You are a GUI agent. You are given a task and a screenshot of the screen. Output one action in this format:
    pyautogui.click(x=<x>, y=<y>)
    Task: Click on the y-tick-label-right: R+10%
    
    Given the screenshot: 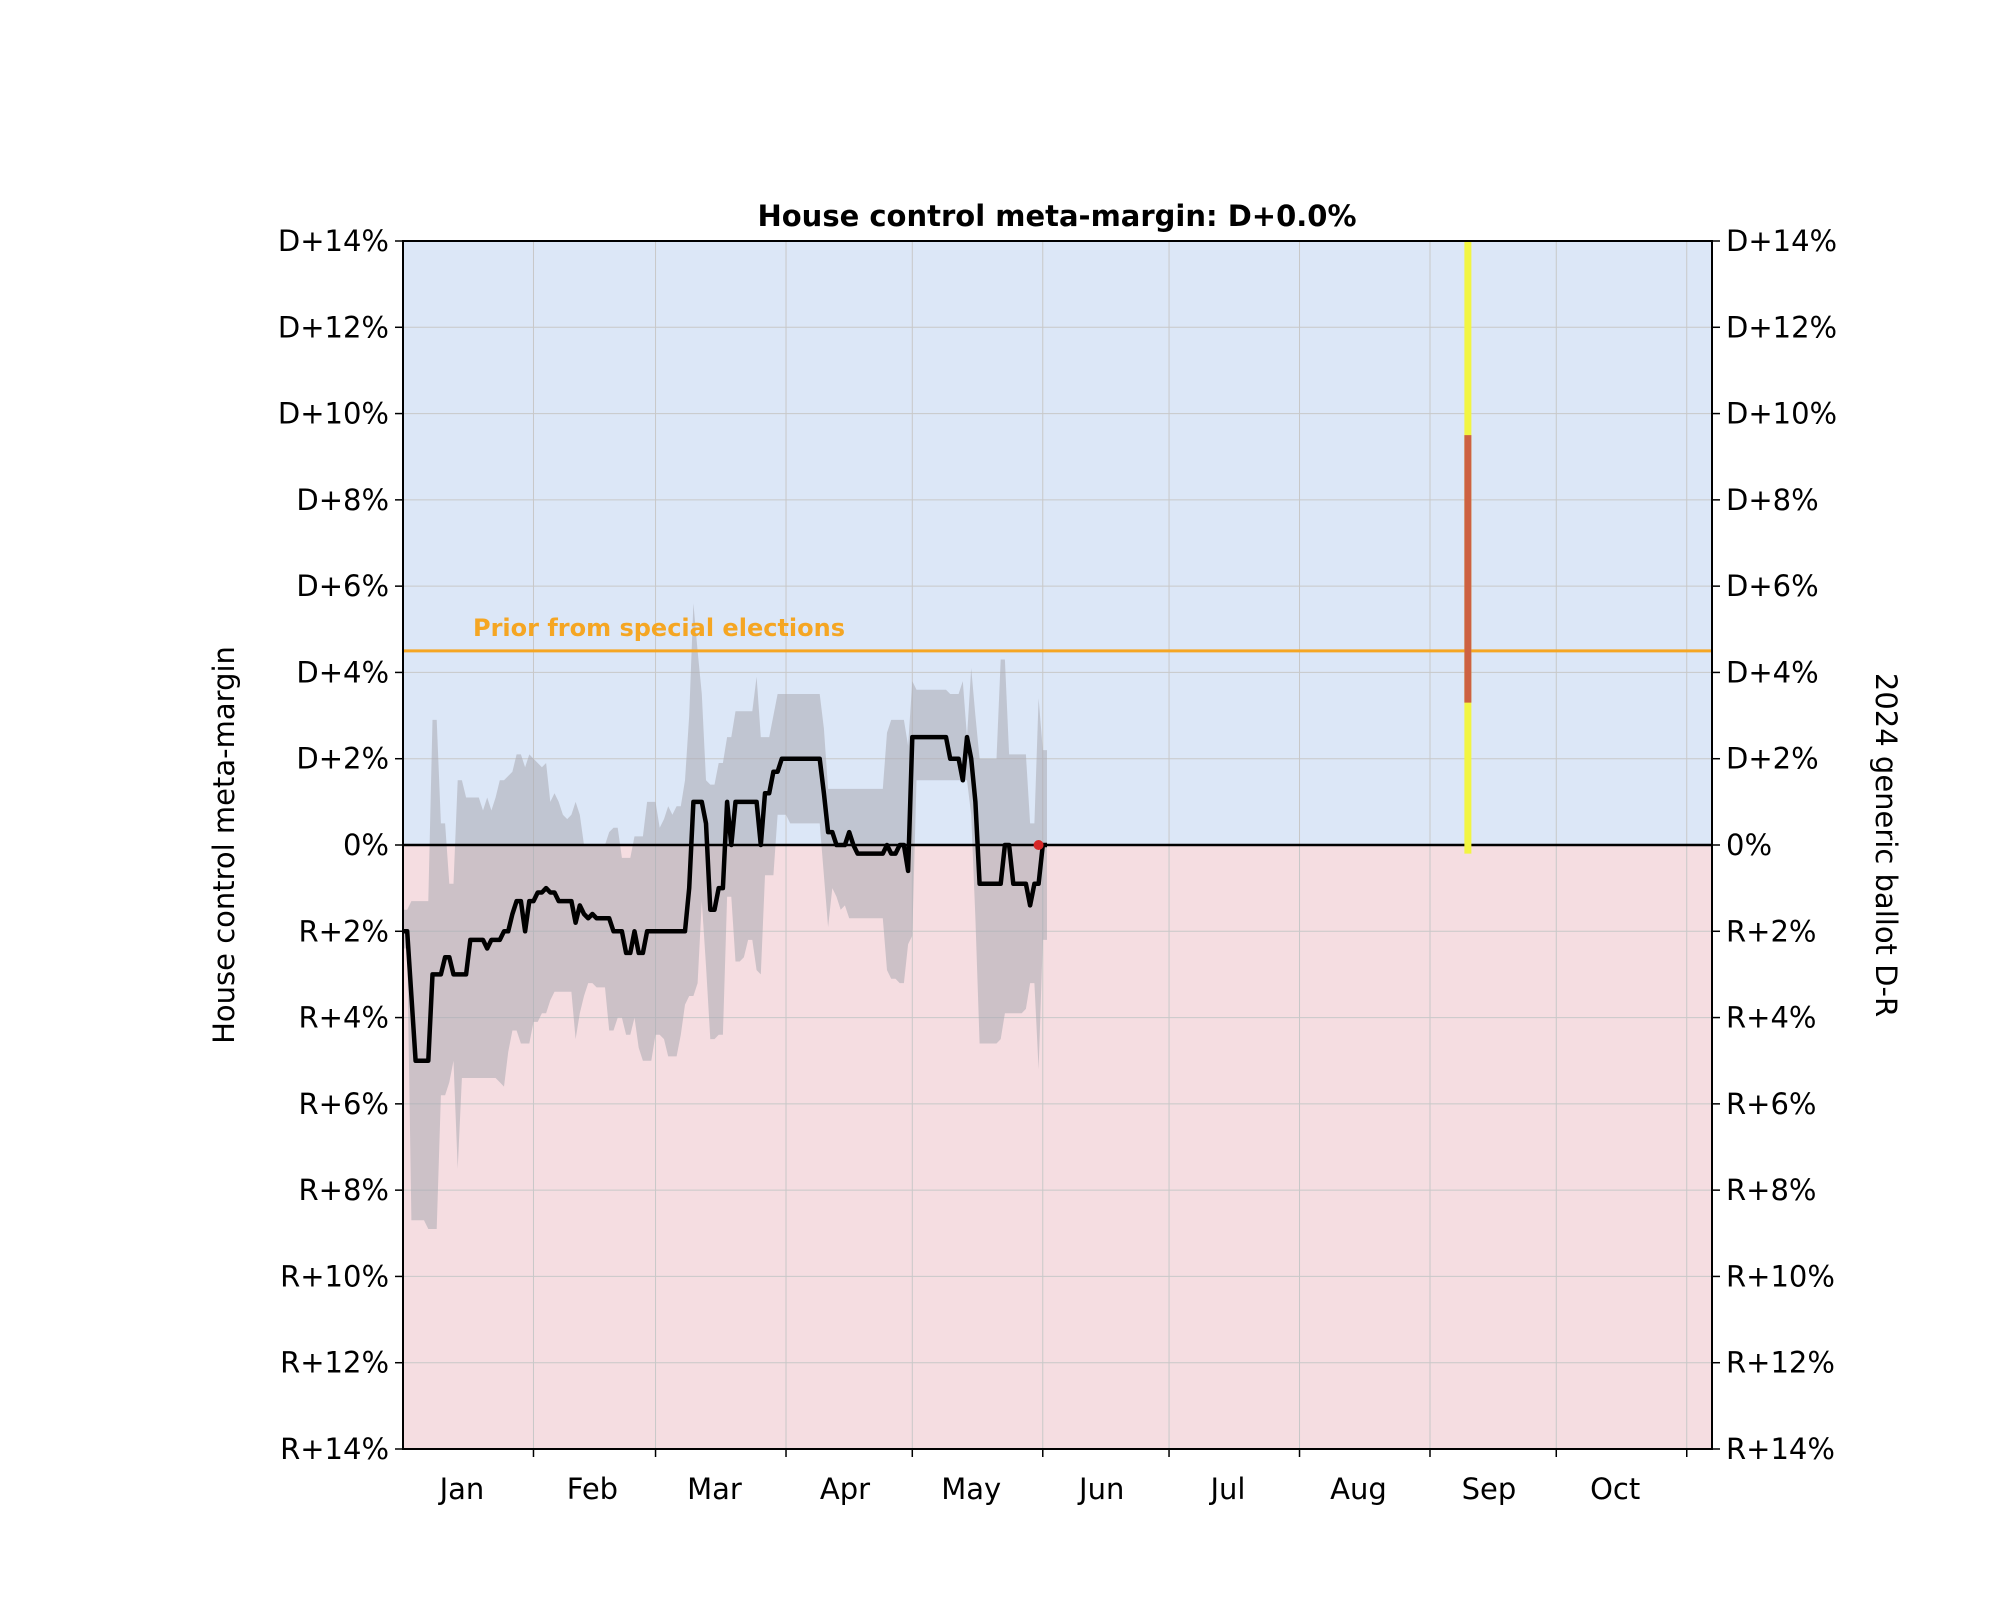 What is the action you would take?
    pyautogui.click(x=1780, y=1276)
    